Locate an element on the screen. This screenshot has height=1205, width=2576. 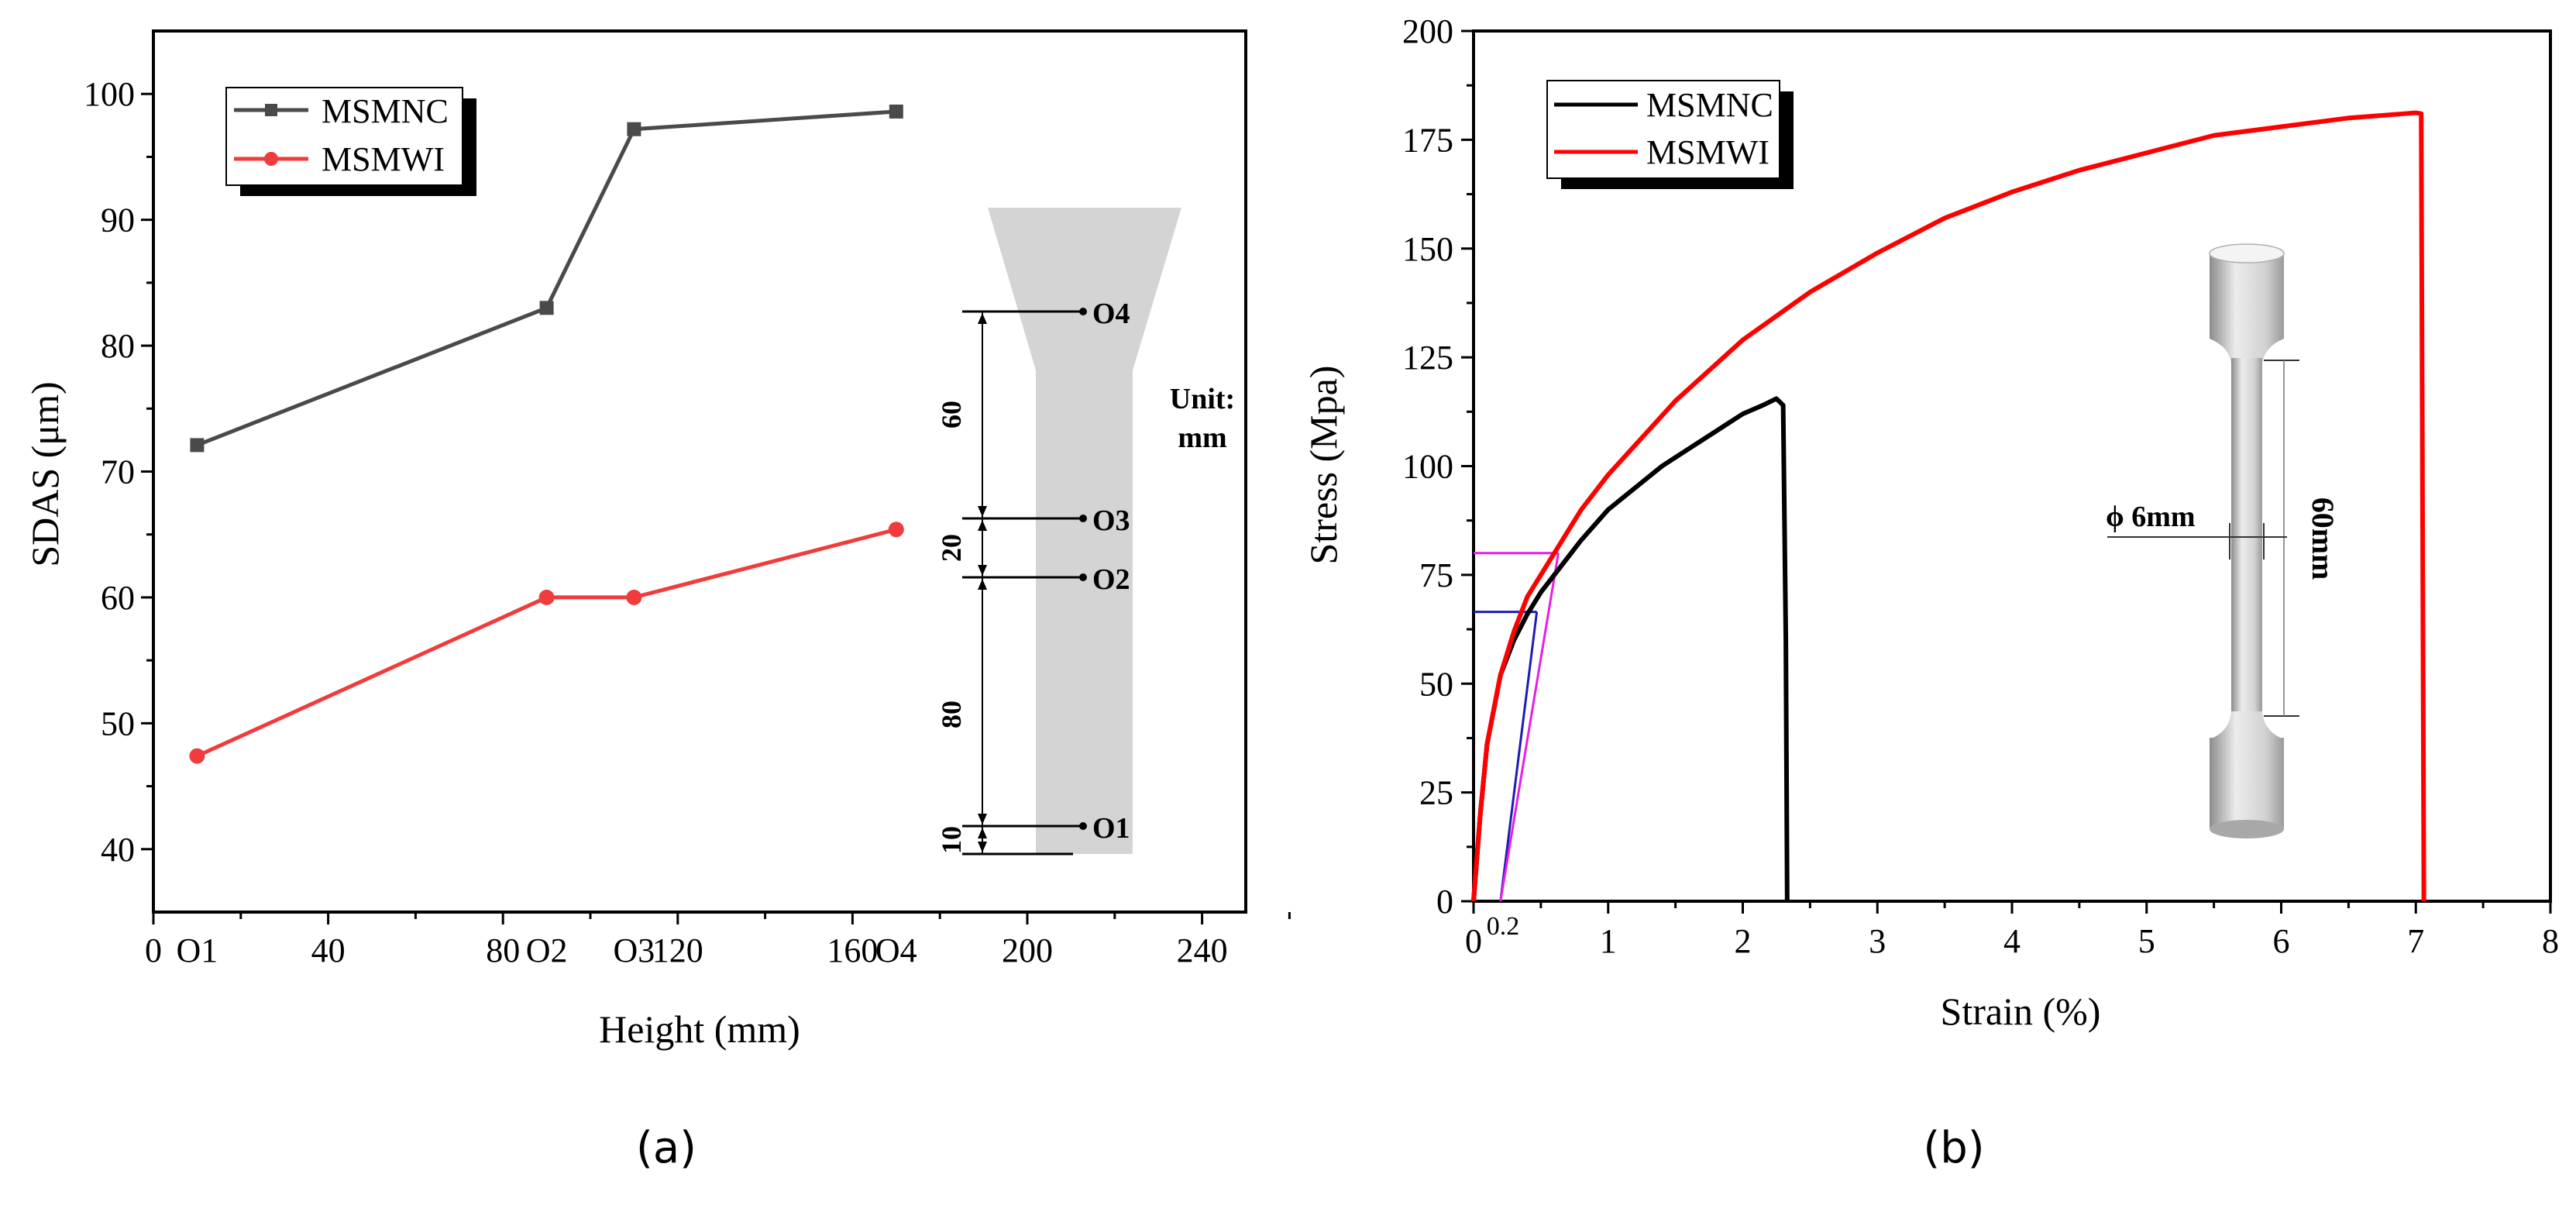
x-tick-label: 240 is located at coordinates (1202, 950).